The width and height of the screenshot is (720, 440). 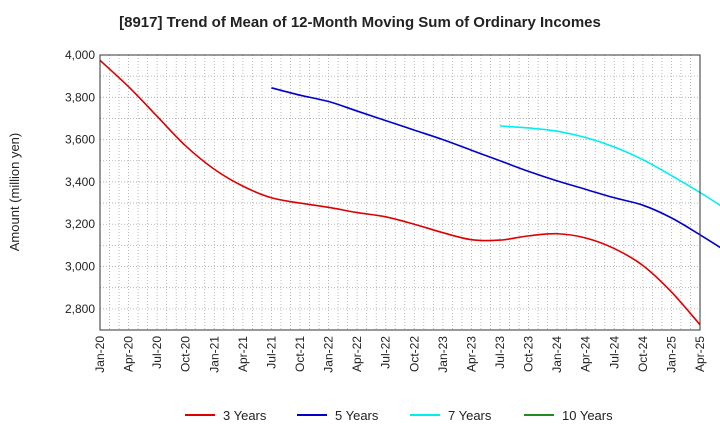 I want to click on x-tick-label: Apr-23, so click(x=471, y=354).